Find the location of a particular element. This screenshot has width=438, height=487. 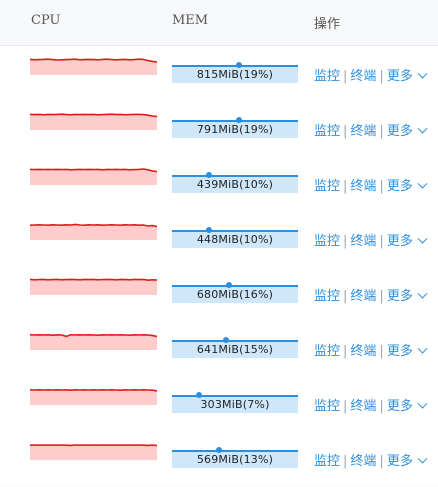

table-row: 641MiB(15%) 监控 | 终端 | 更多 is located at coordinates (219, 349).